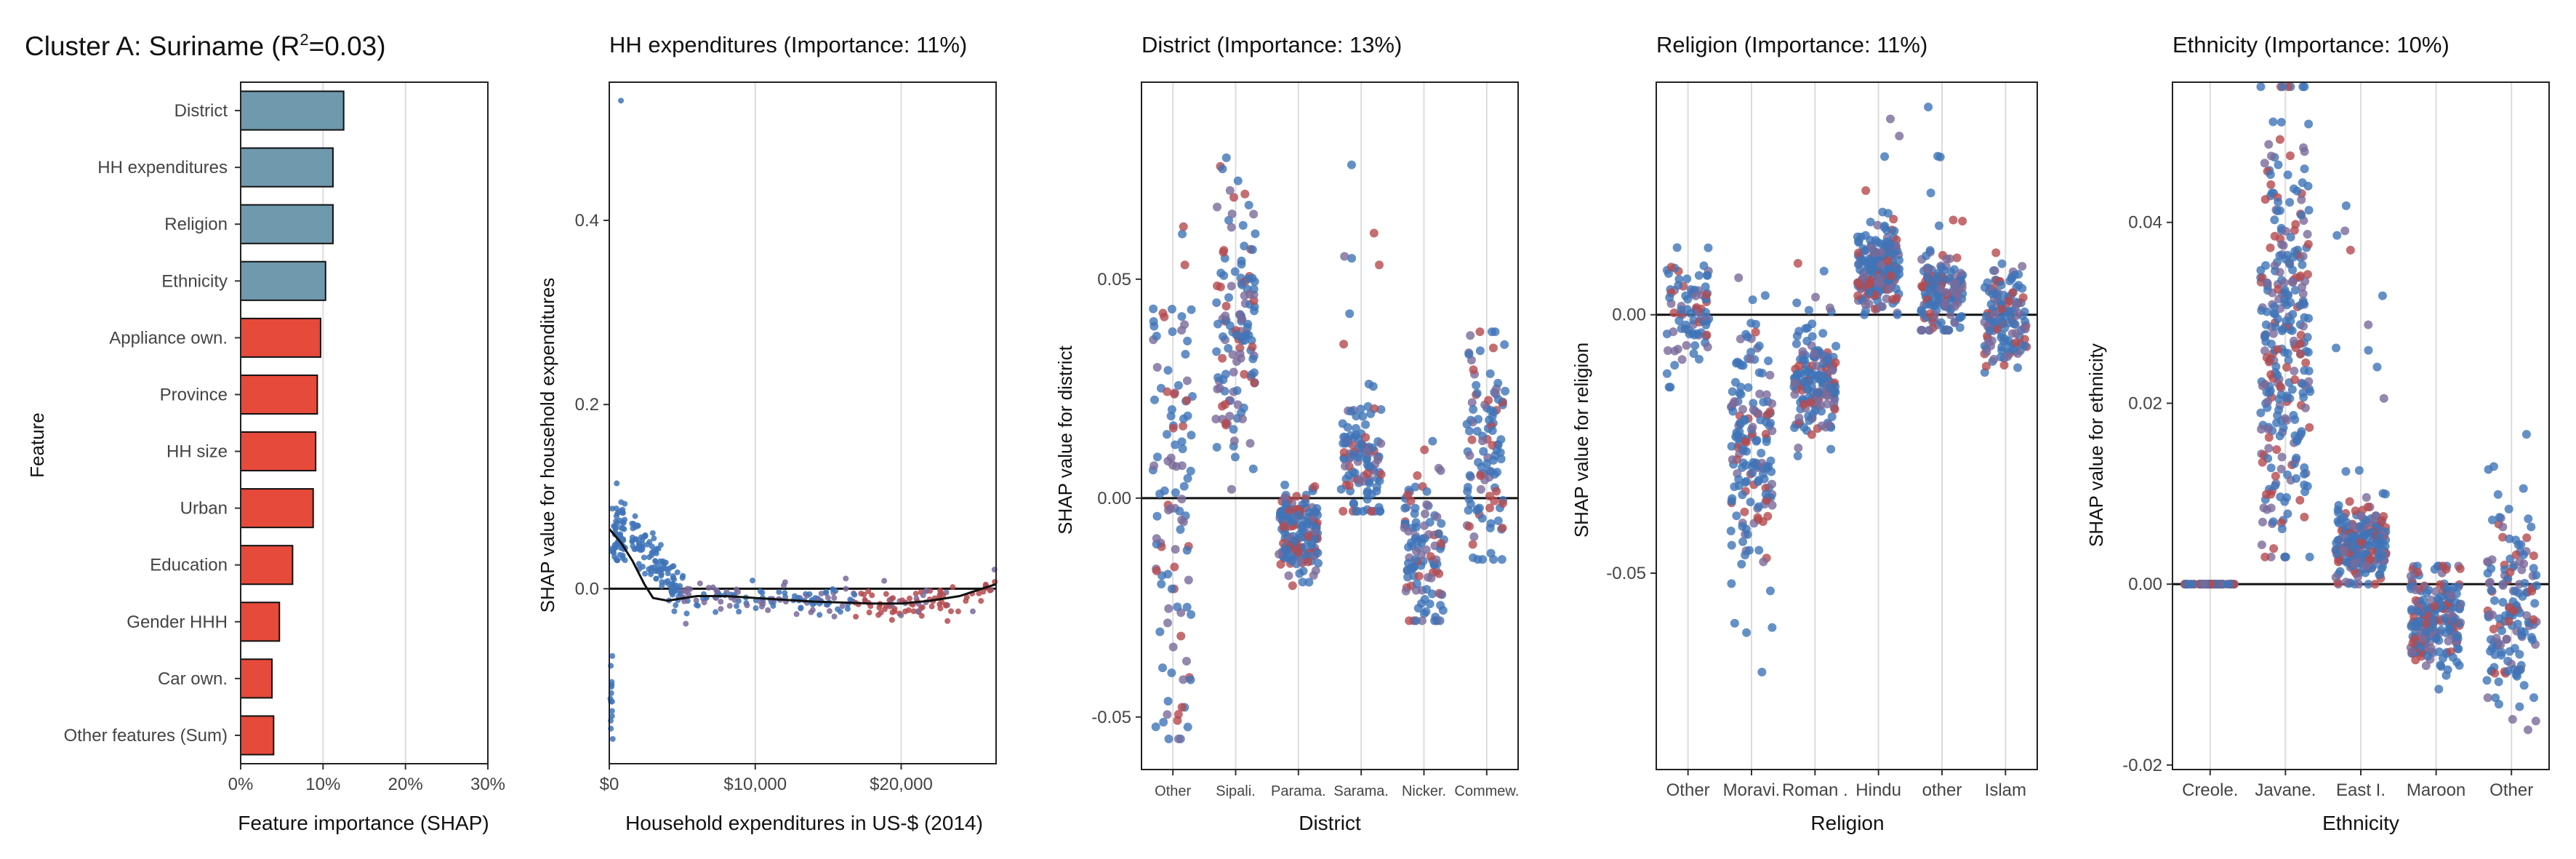  Describe the element at coordinates (1847, 425) in the screenshot. I see `plot-frame` at that location.